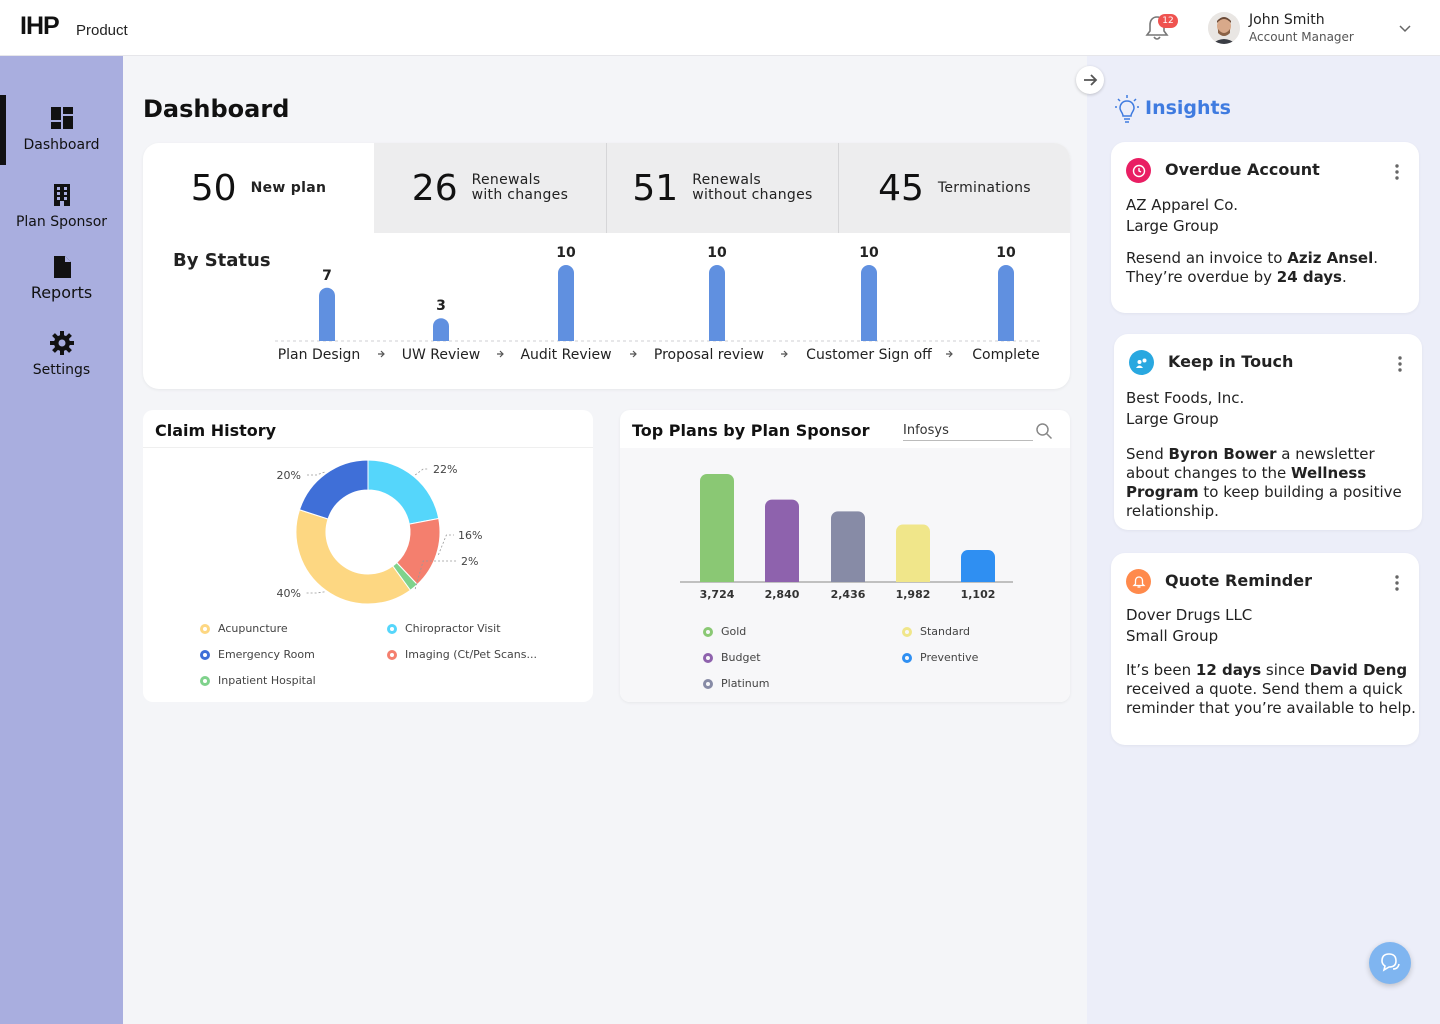  I want to click on insight-card-title: Overdue Account, so click(1242, 169).